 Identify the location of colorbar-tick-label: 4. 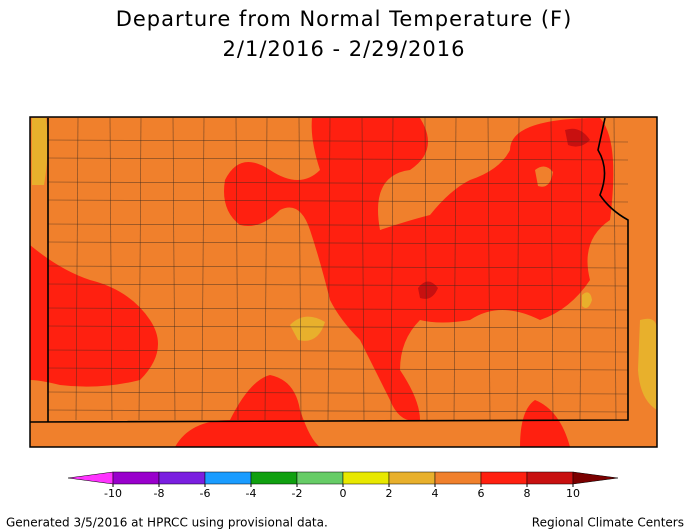
(435, 493).